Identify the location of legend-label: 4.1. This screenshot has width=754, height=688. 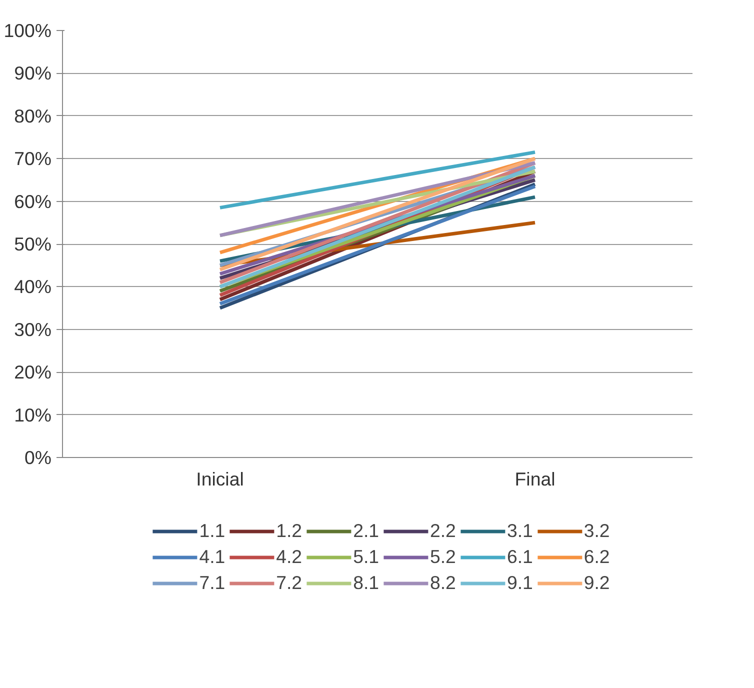
(212, 557).